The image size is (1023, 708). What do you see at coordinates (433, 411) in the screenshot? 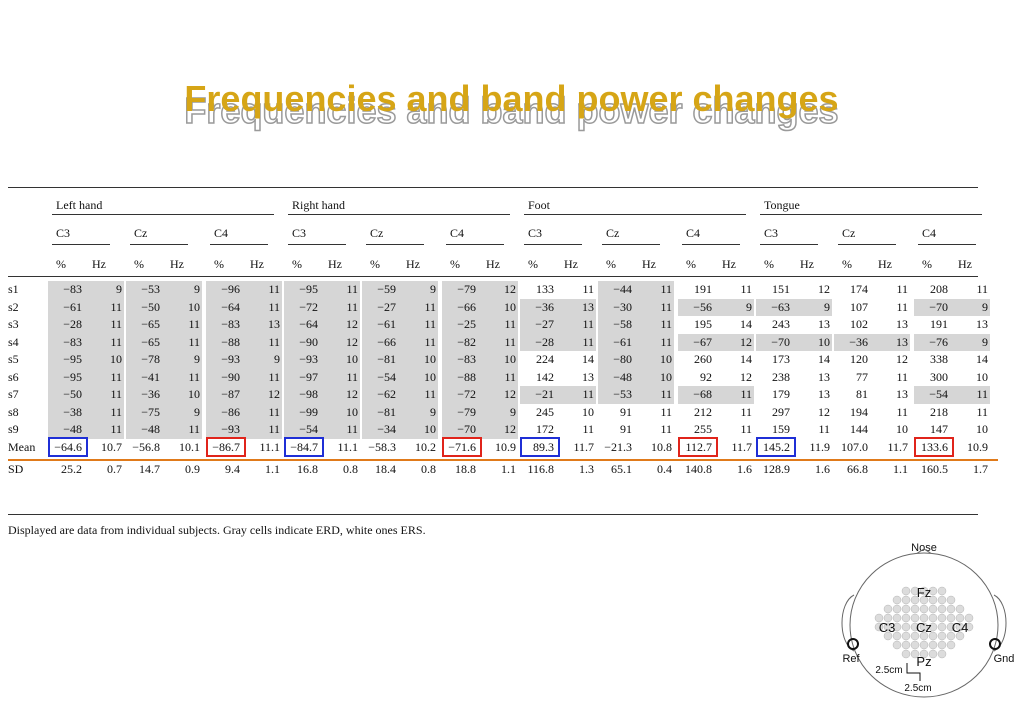
I see `cell-hz: 9` at bounding box center [433, 411].